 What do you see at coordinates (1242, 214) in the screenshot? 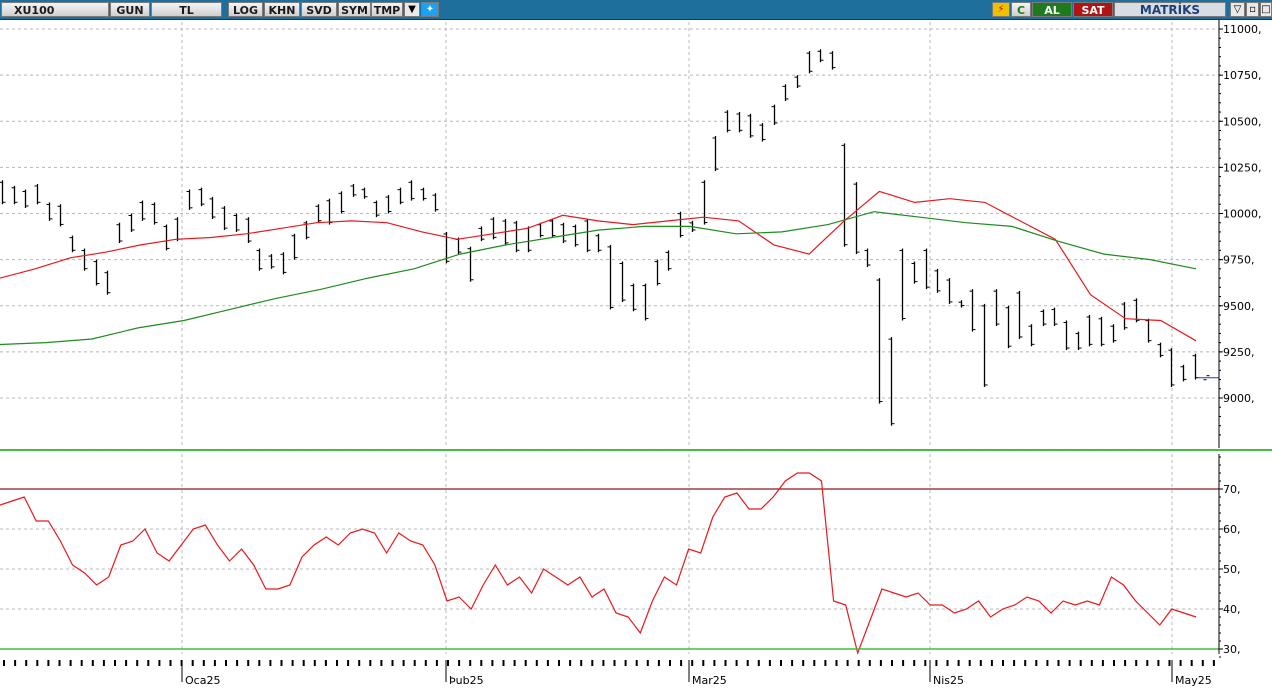
I see `price-tick-label: 10000,` at bounding box center [1242, 214].